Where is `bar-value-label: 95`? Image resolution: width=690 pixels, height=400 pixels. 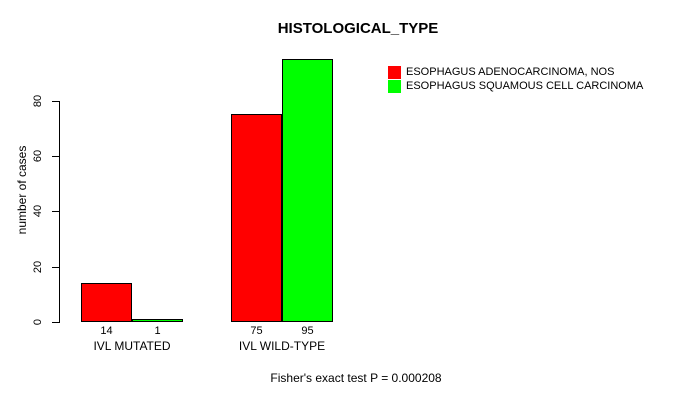
bar-value-label: 95 is located at coordinates (307, 331).